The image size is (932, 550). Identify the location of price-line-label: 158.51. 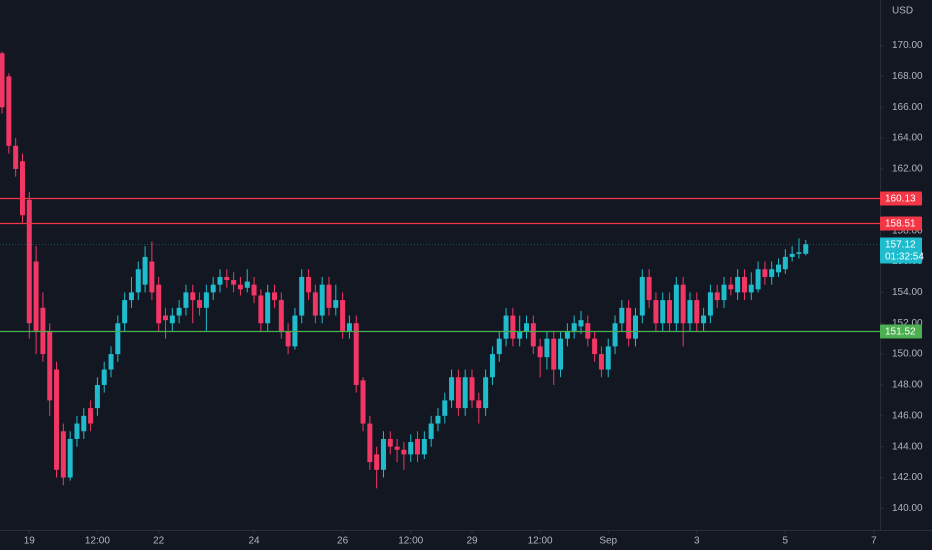
(900, 224).